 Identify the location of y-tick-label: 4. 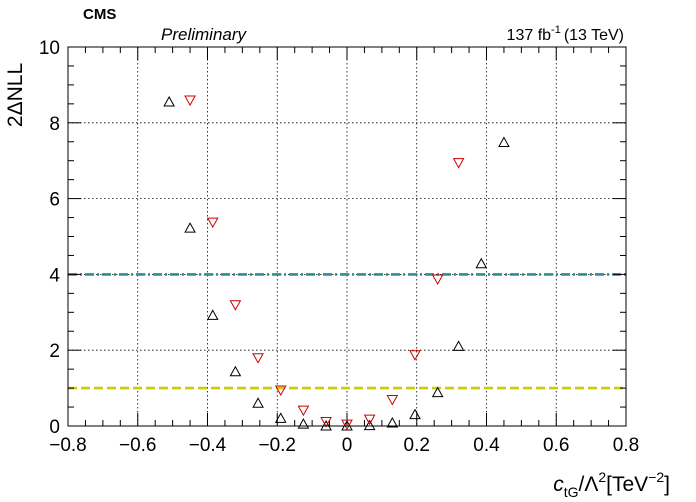
(54, 275).